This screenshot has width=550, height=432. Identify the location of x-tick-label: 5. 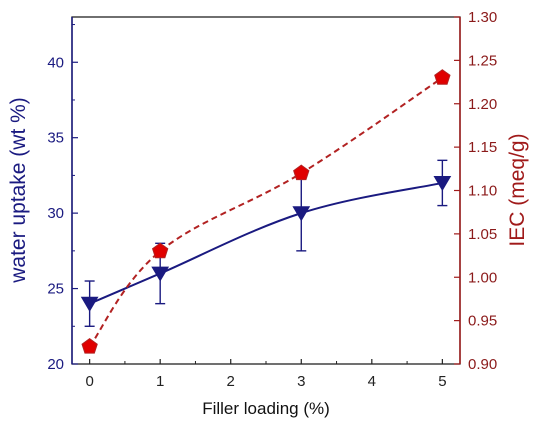
(442, 381).